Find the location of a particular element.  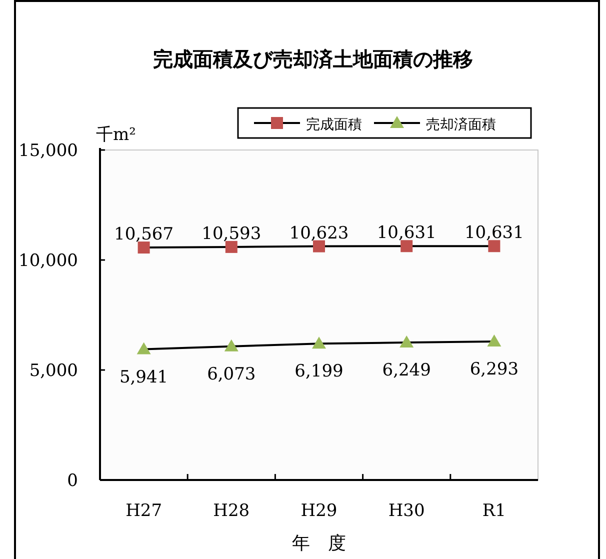

y-axis-title: 千m² is located at coordinates (116, 135).